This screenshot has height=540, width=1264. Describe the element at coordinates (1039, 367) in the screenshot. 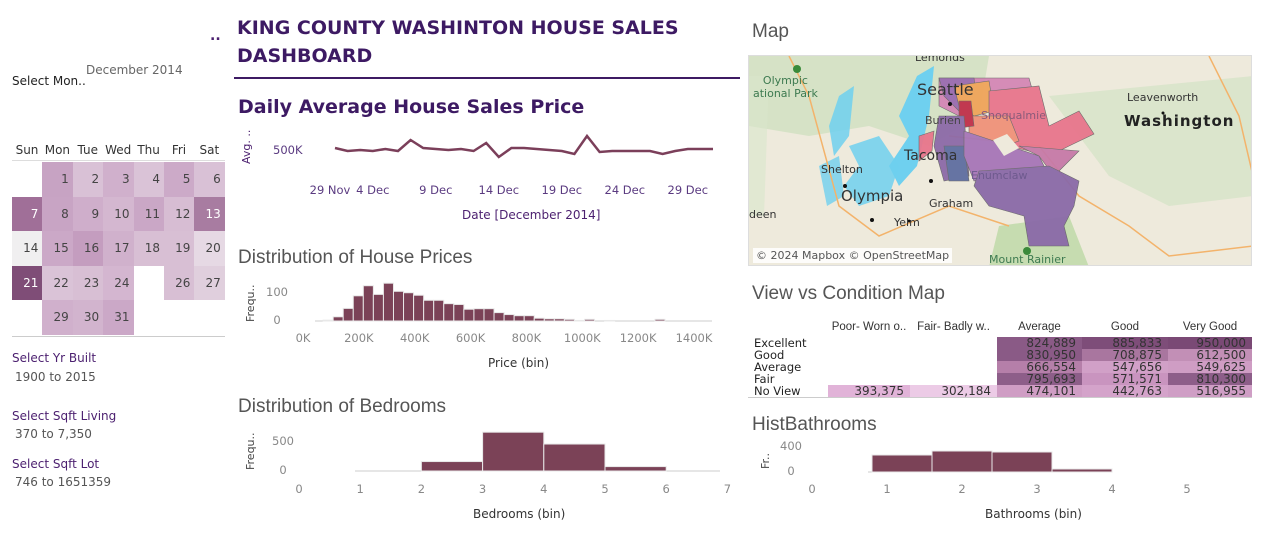

I see `heatmap-cell: 666,554` at that location.